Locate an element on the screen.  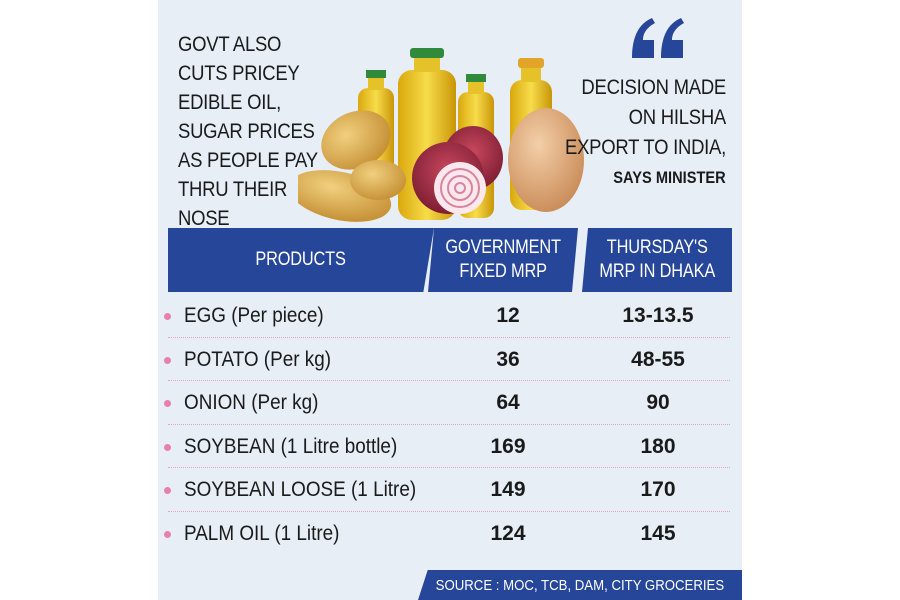
product-name: POTATO (Per kg) is located at coordinates (258, 359).